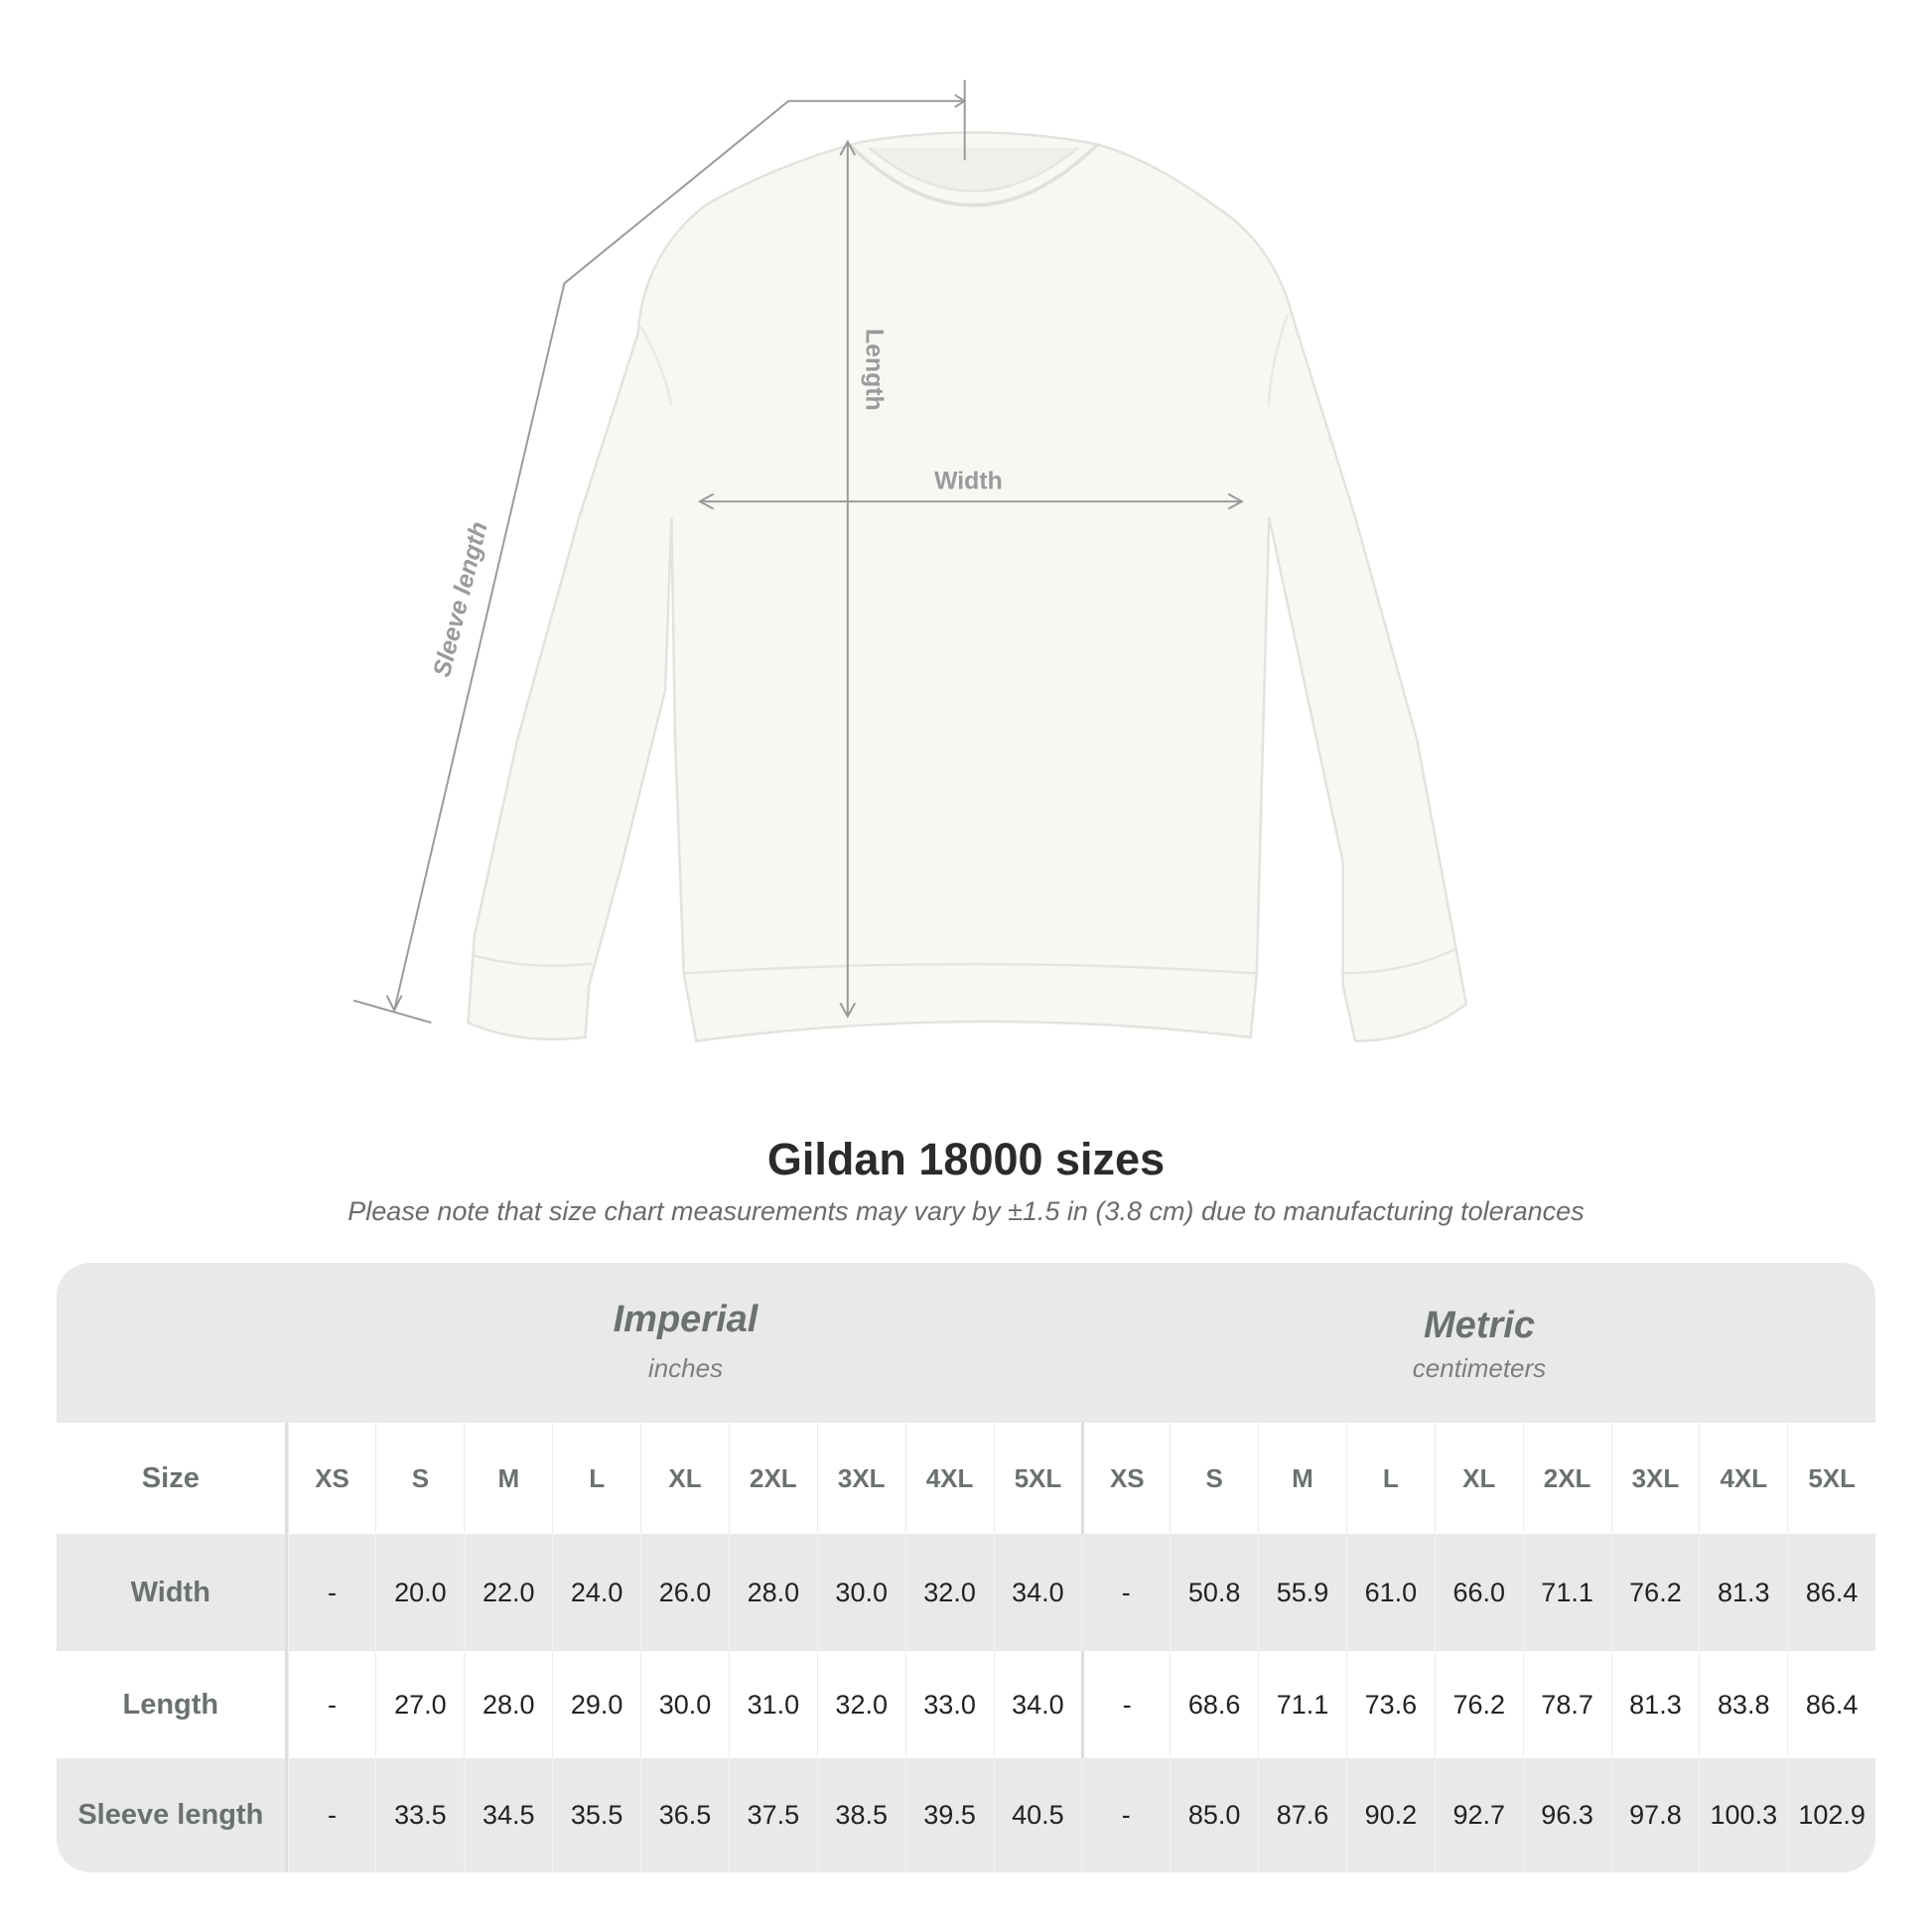 This screenshot has height=1932, width=1932. Describe the element at coordinates (684, 1478) in the screenshot. I see `imperial-size-XL: XL` at that location.